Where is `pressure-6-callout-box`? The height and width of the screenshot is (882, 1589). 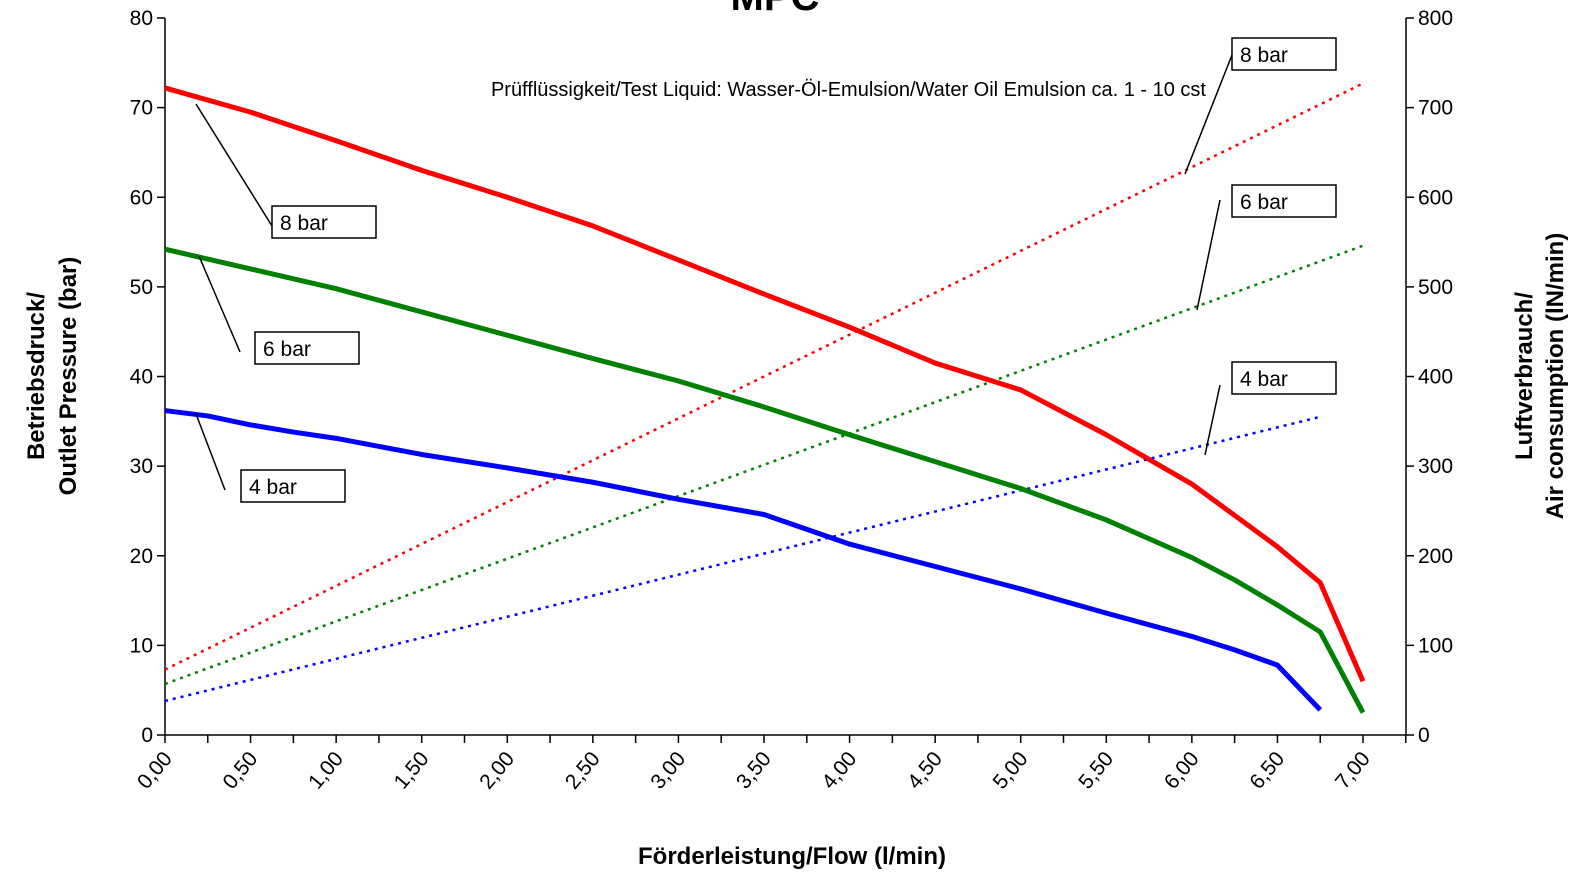 pressure-6-callout-box is located at coordinates (307, 348).